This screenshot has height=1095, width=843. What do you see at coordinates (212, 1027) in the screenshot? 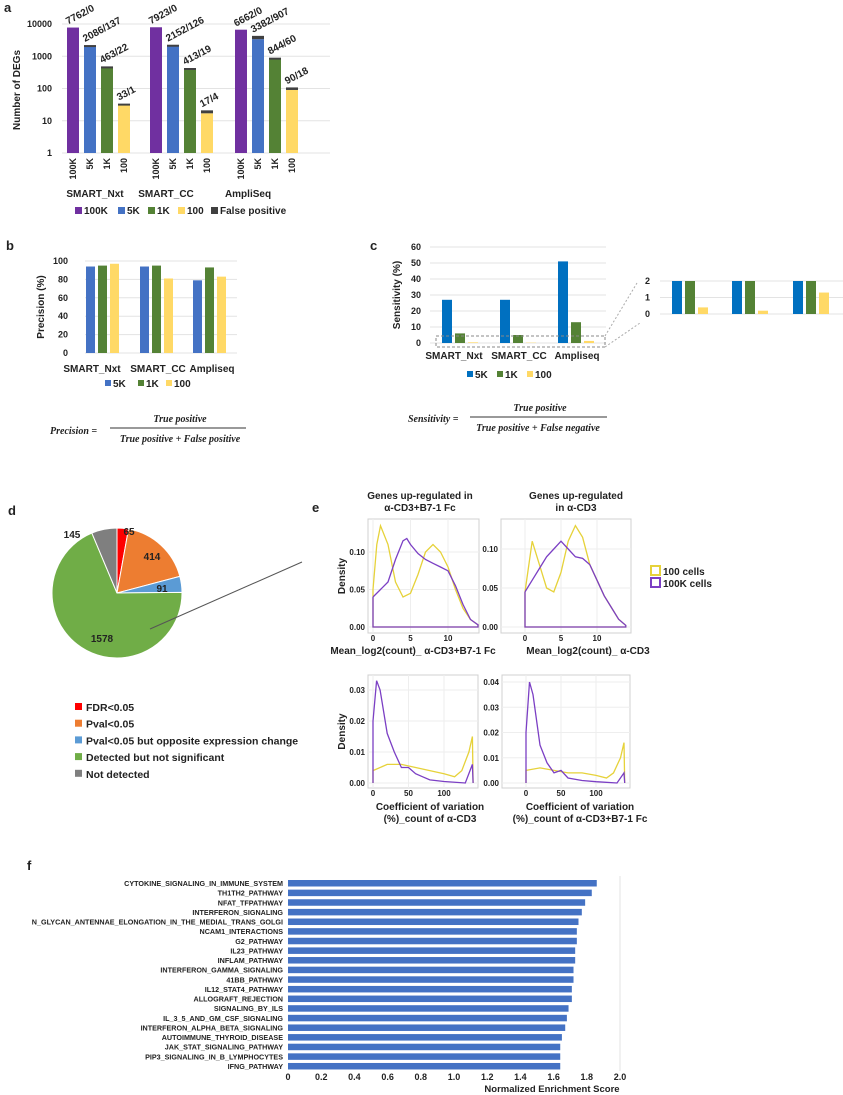
I see `pathway-label: INTERFERON_ALPHA_BETA_SIGNALING` at bounding box center [212, 1027].